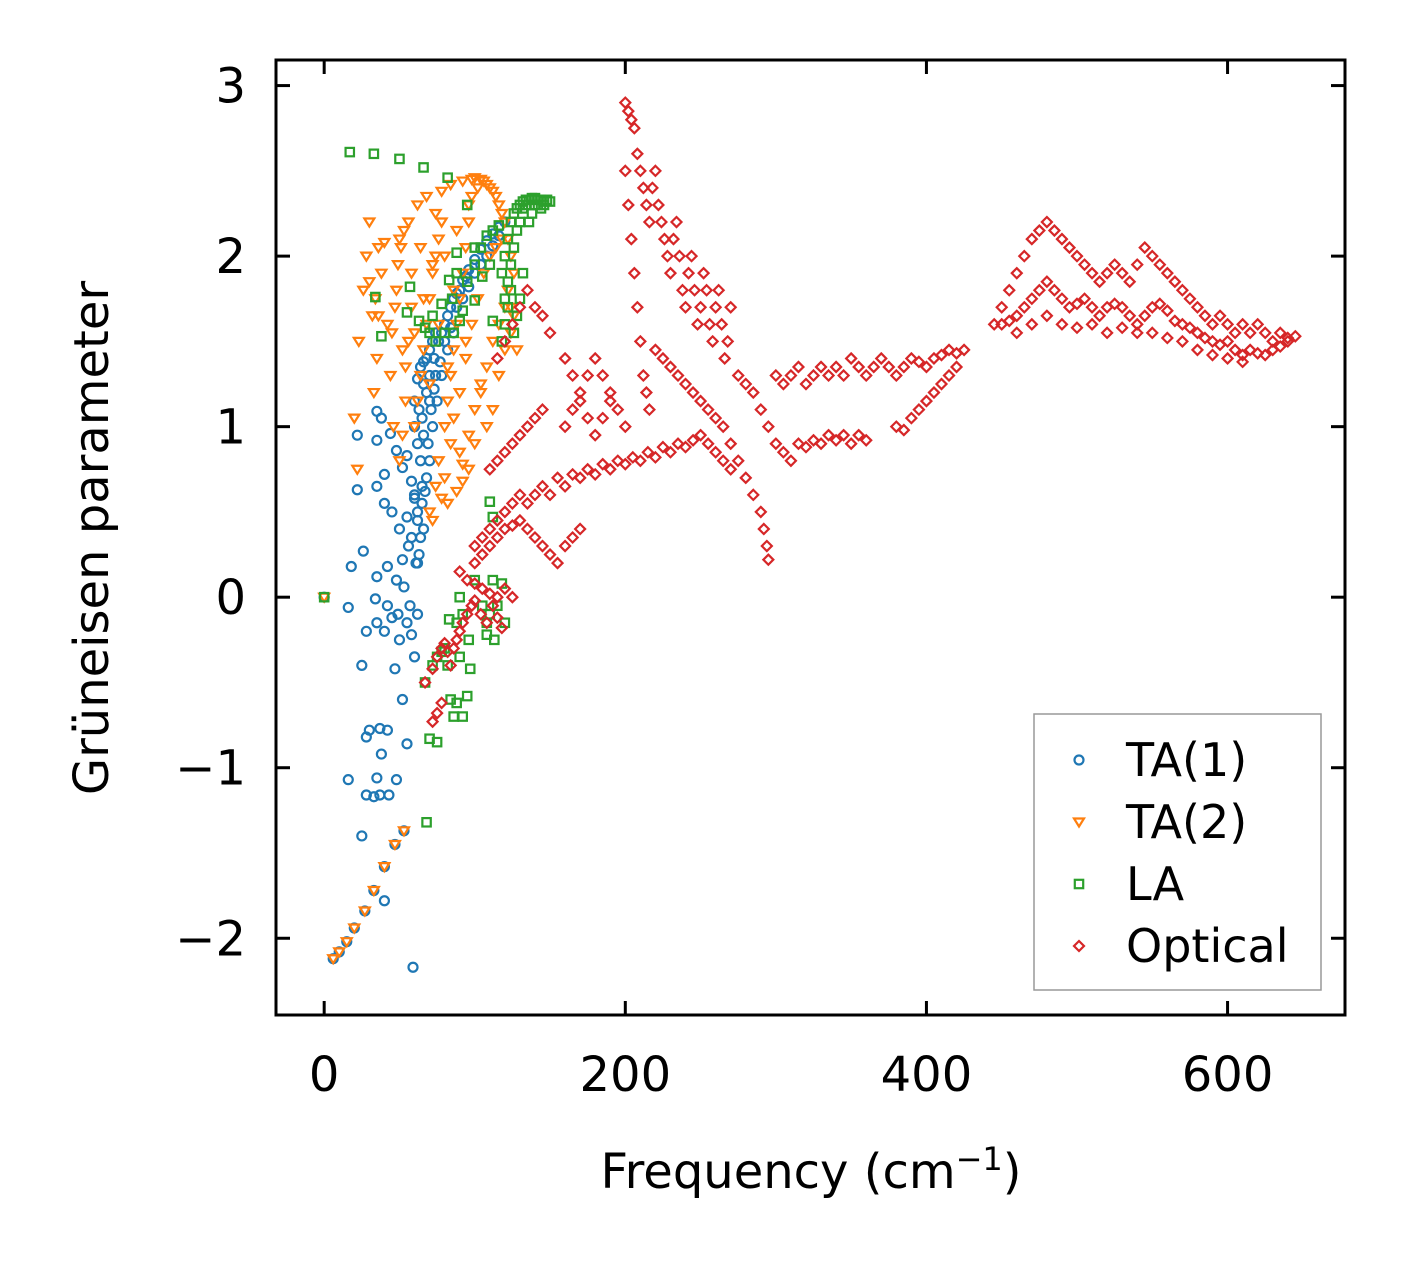 The width and height of the screenshot is (1406, 1264). Describe the element at coordinates (324, 1075) in the screenshot. I see `x-tick-label: 0` at that location.